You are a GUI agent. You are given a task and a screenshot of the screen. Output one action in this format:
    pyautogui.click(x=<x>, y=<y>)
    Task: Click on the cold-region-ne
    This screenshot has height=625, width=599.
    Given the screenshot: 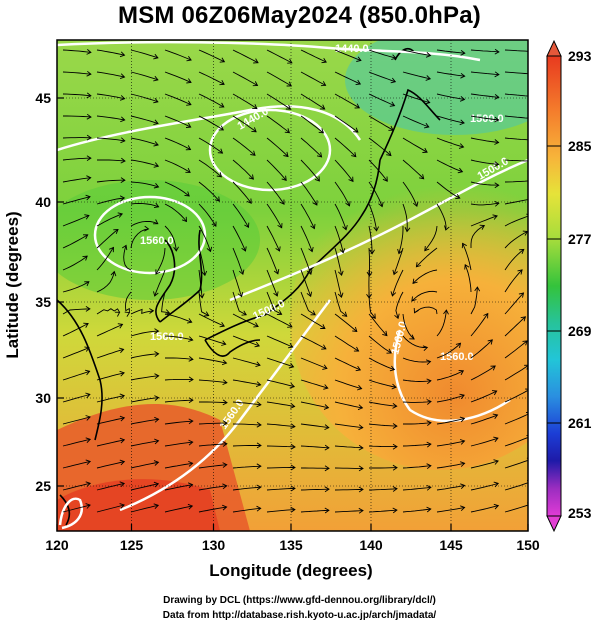 What is the action you would take?
    pyautogui.click(x=436, y=87)
    